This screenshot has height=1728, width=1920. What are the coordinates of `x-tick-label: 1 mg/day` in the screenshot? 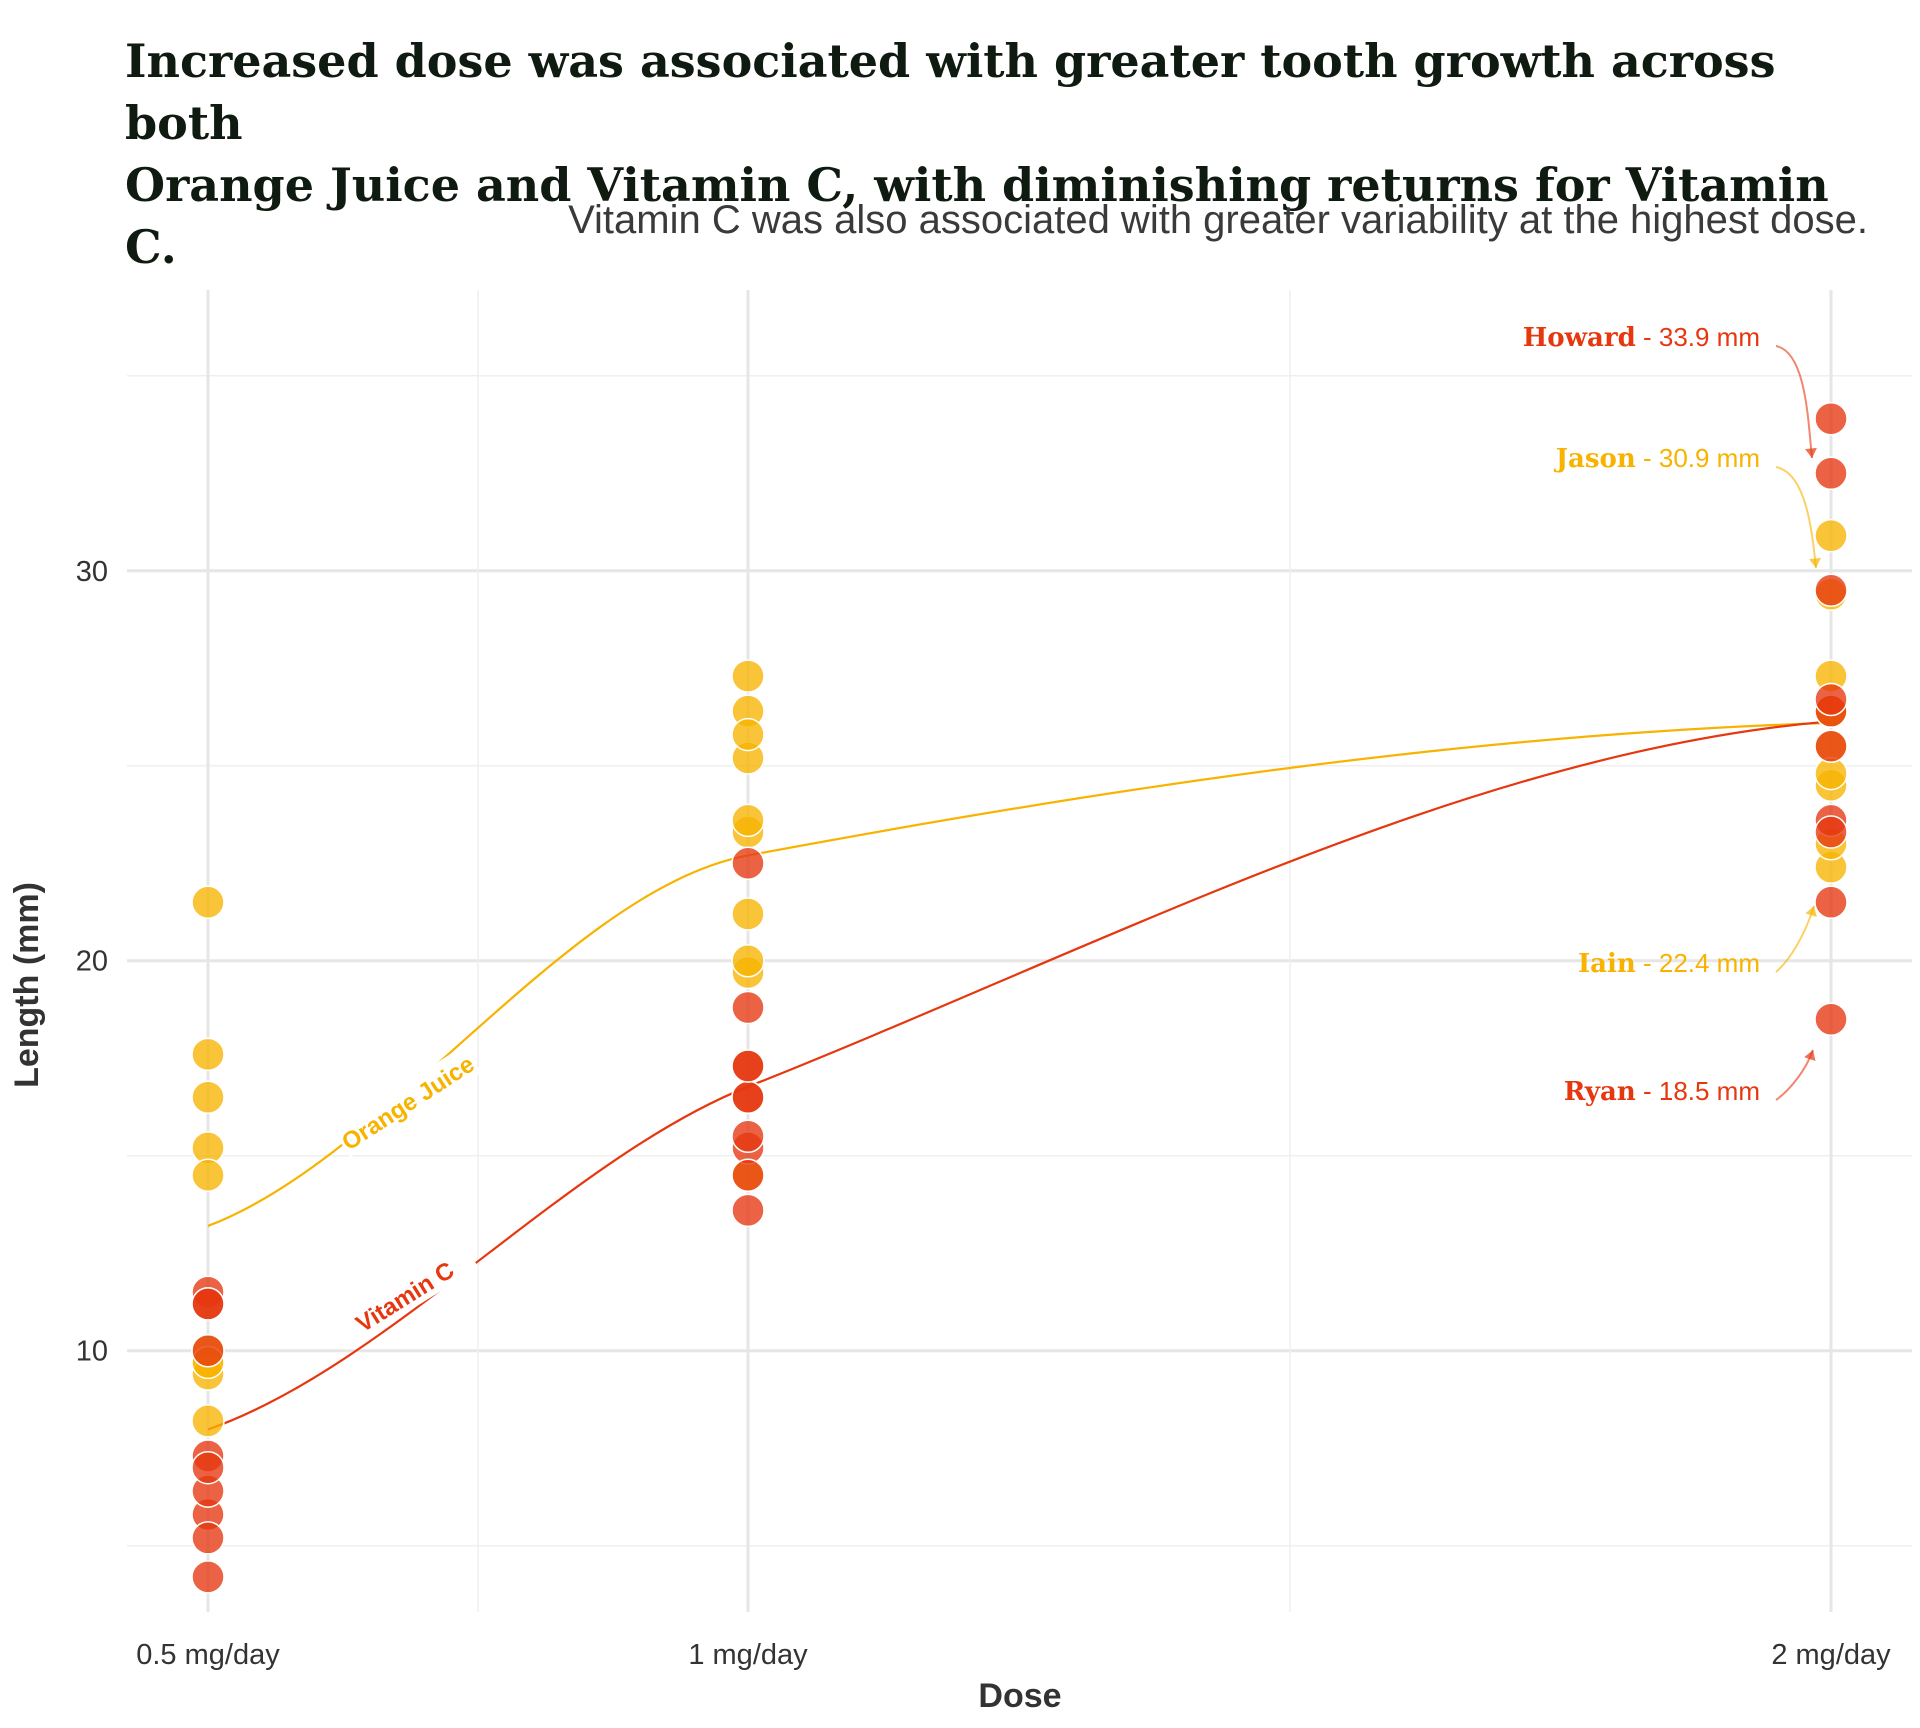 It's located at (748, 1655).